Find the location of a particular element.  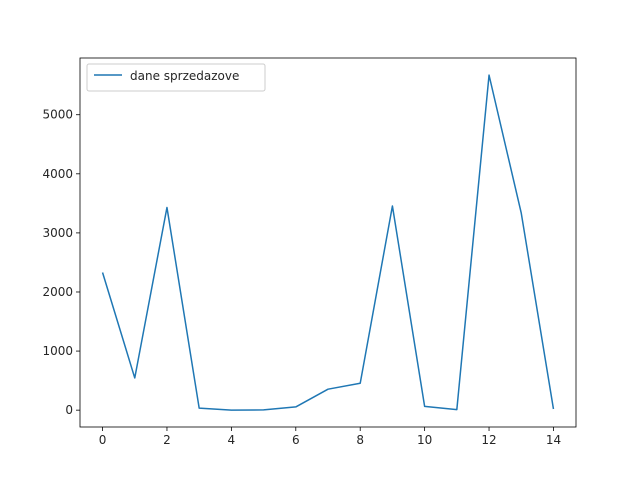

legend-box is located at coordinates (176, 77).